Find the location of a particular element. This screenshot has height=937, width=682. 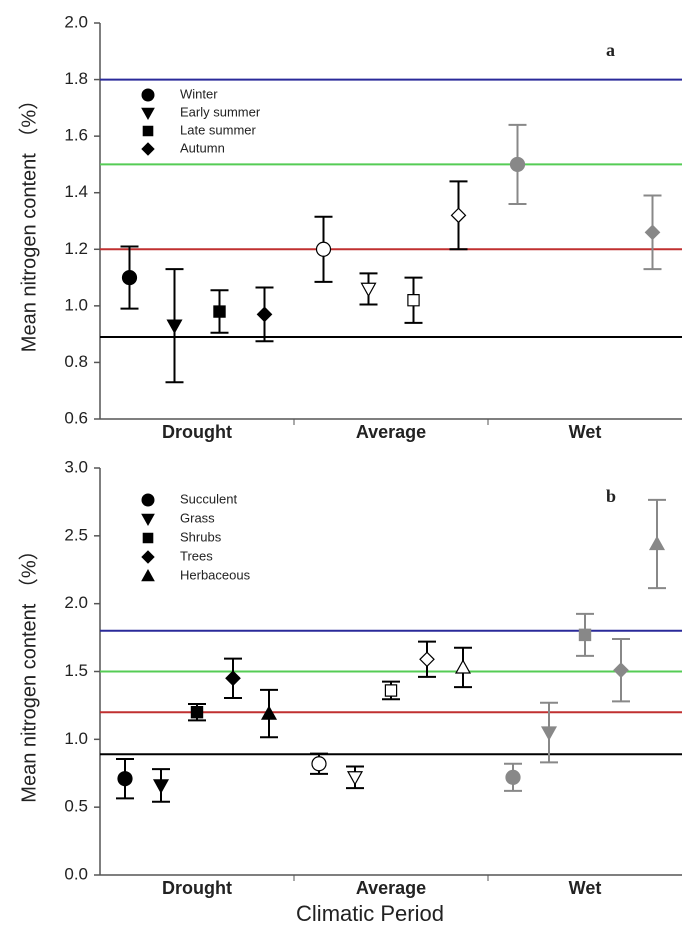

y-tick-label: 2.5 is located at coordinates (76, 534).